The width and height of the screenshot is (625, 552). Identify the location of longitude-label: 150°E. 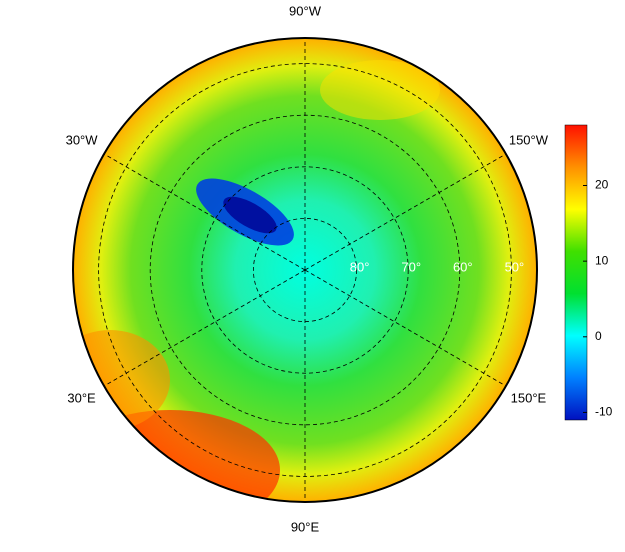
(529, 397).